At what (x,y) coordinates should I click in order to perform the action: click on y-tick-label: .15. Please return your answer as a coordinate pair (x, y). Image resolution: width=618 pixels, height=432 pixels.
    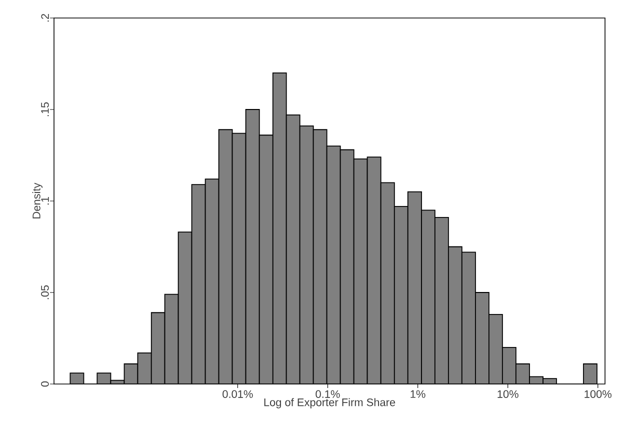
    Looking at the image, I should click on (45, 109).